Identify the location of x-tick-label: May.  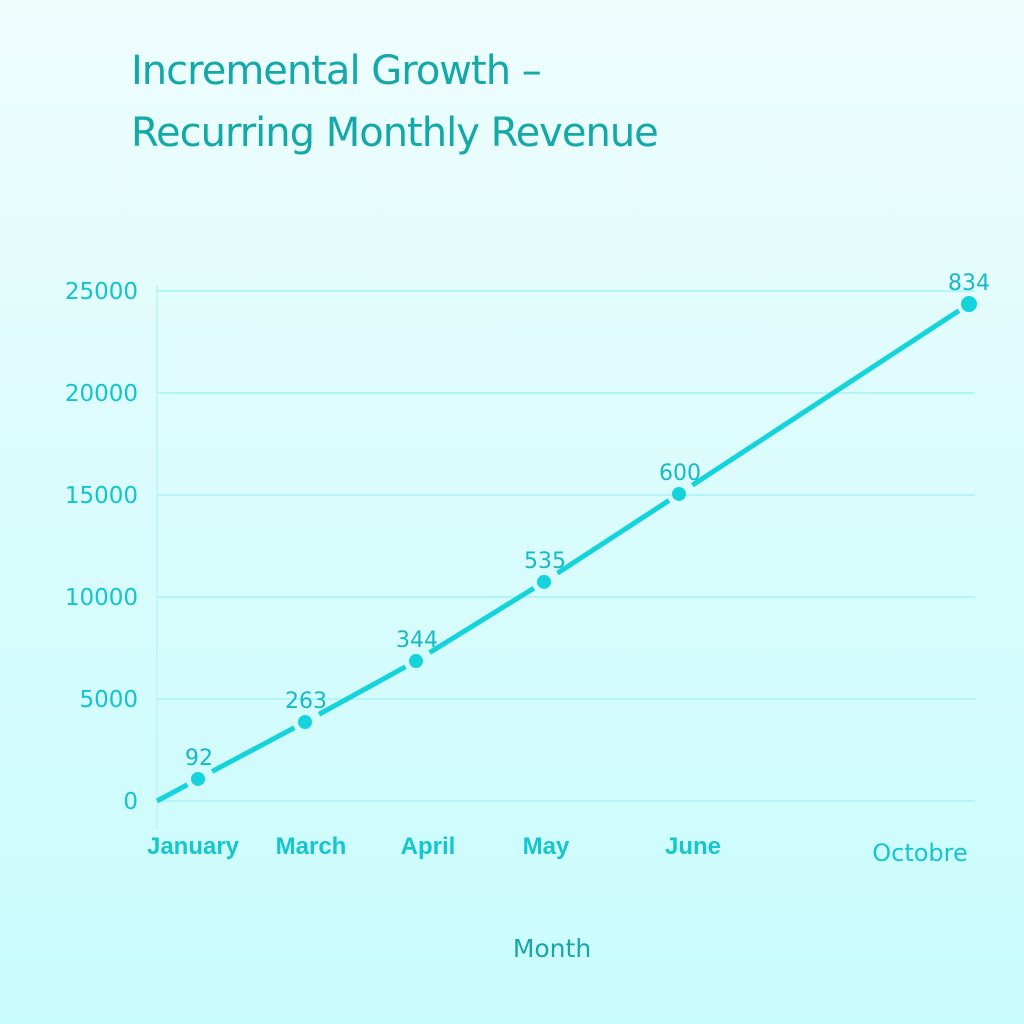
(546, 846).